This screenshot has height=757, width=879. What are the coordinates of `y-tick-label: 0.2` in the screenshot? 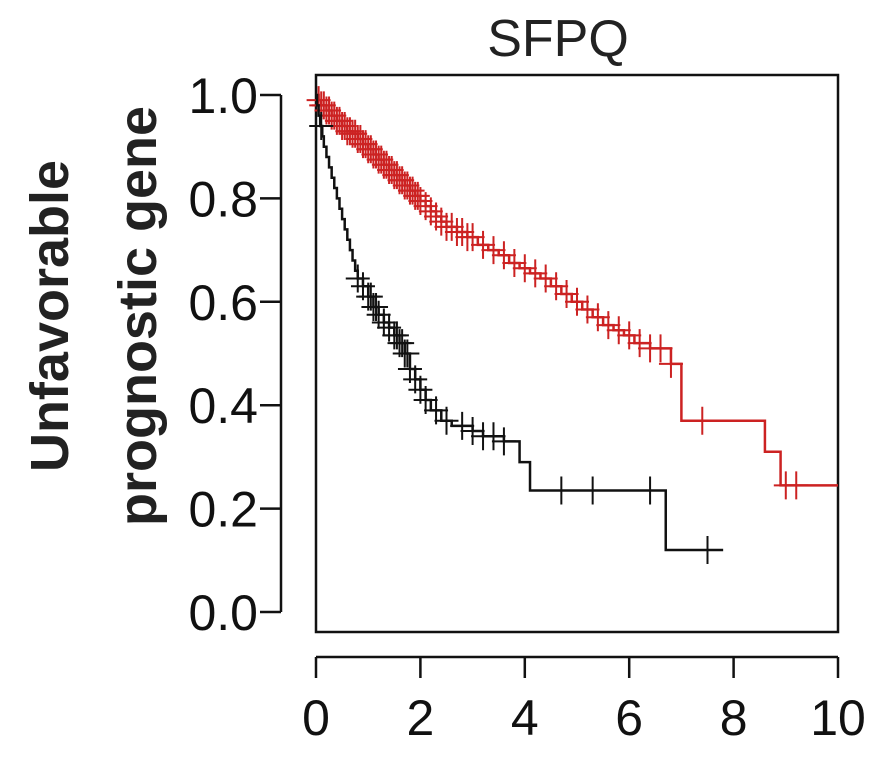 It's located at (223, 510).